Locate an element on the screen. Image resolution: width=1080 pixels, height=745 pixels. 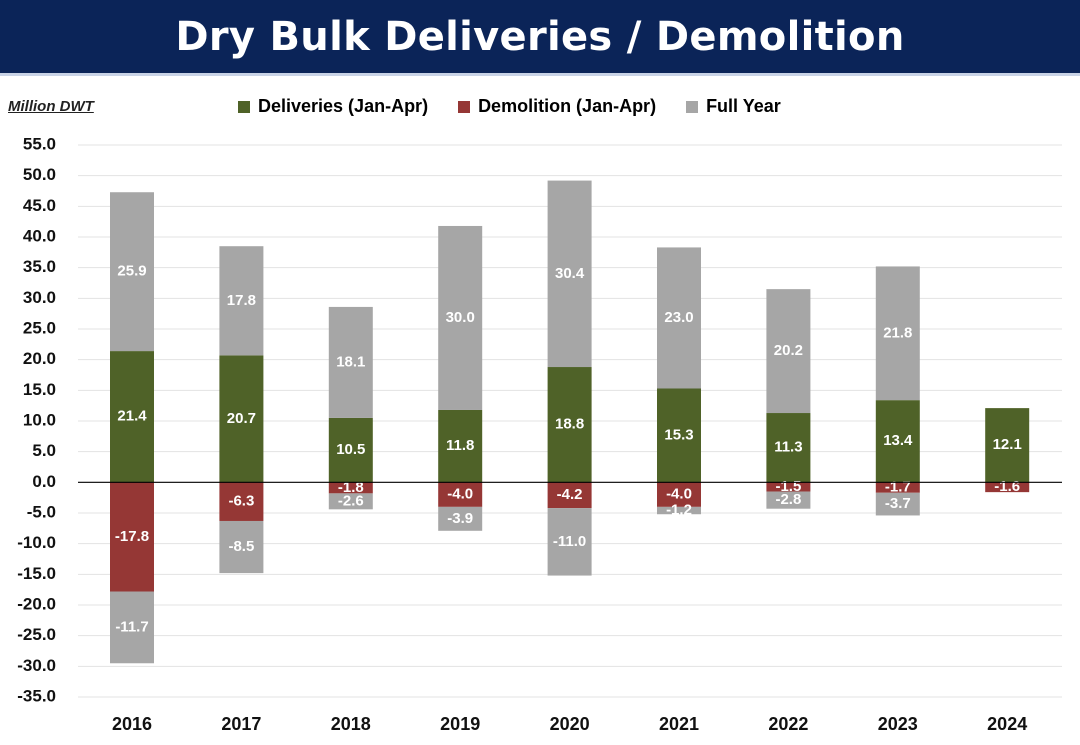
full-year-positive-data-label: 23.0 is located at coordinates (678, 317).